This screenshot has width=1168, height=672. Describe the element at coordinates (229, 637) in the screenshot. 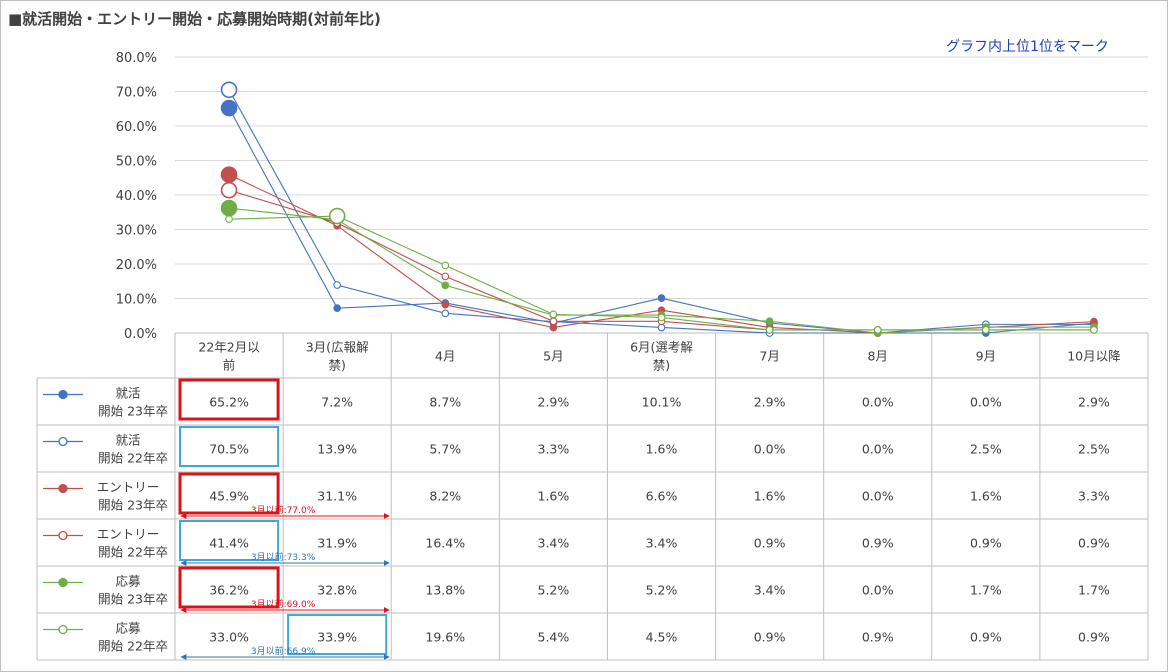

I see `data-label: 33.0%` at that location.